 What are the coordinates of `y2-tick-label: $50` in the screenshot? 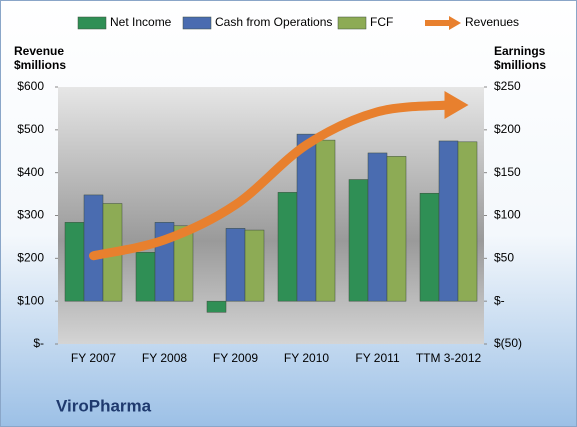 It's located at (504, 258).